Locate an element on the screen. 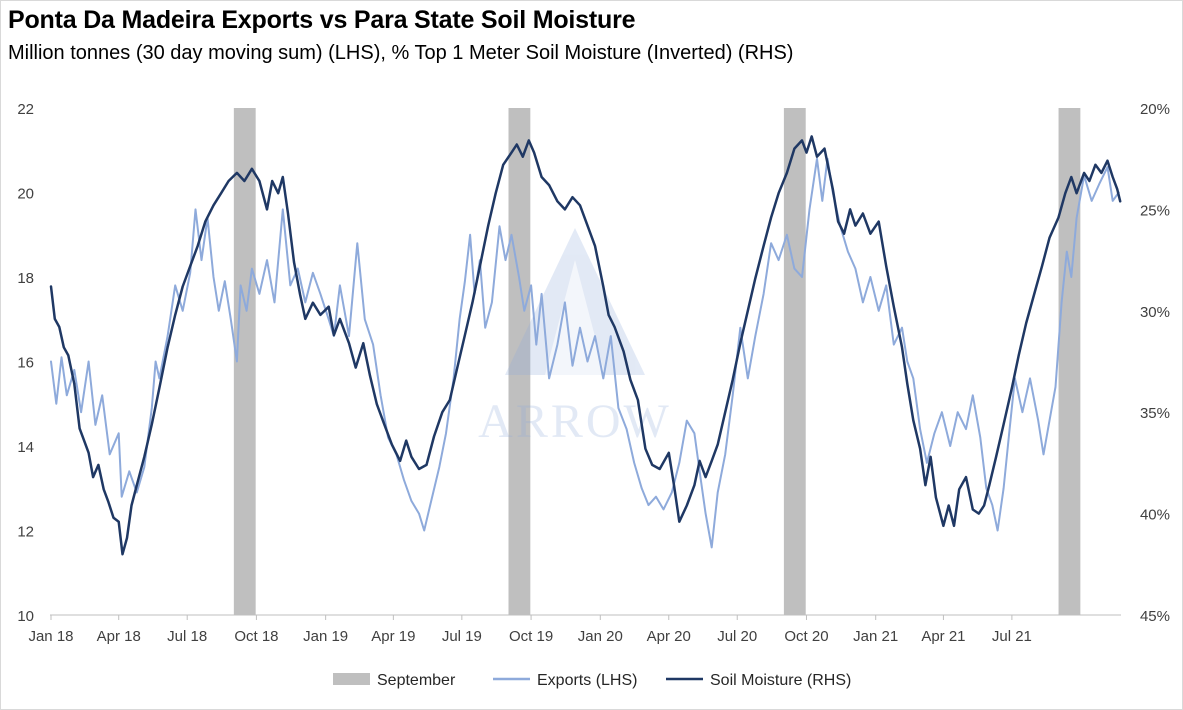 The height and width of the screenshot is (710, 1183). y-left-tick-label: 10 is located at coordinates (25, 616).